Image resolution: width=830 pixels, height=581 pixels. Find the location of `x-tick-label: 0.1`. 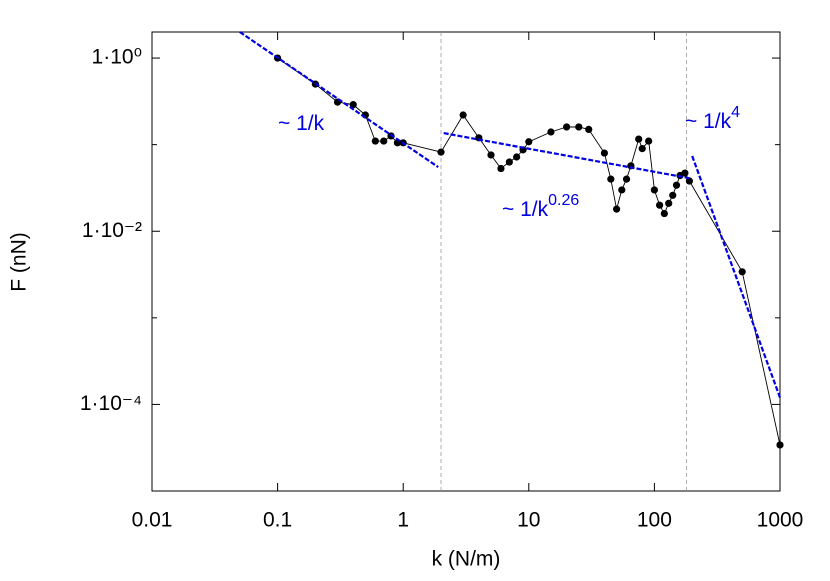

x-tick-label: 0.1 is located at coordinates (277, 520).